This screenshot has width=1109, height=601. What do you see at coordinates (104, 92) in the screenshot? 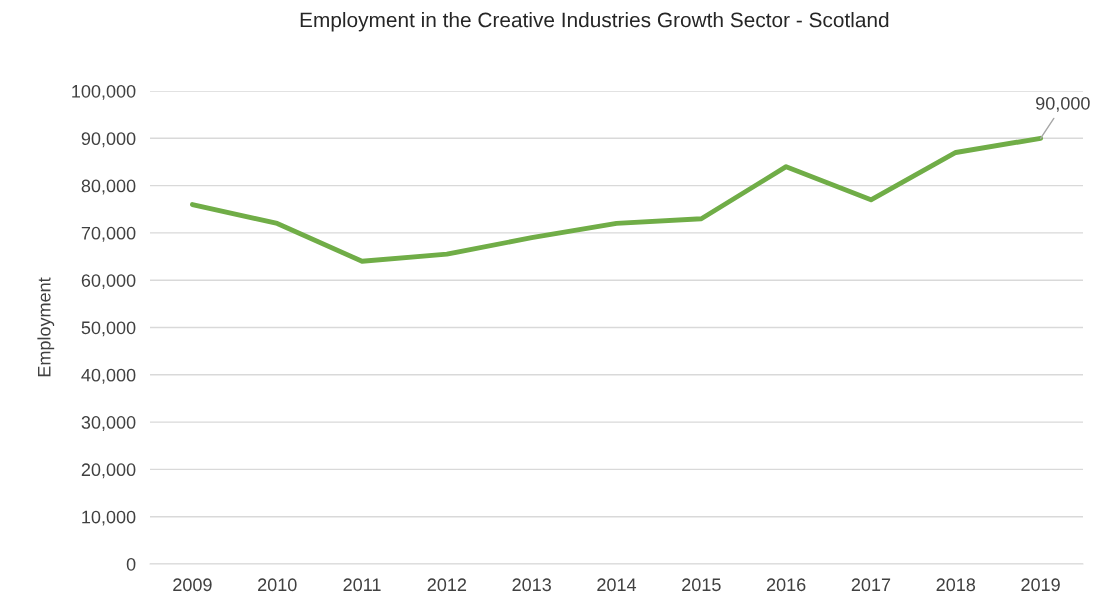
I see `y-tick-label: 100,000` at bounding box center [104, 92].